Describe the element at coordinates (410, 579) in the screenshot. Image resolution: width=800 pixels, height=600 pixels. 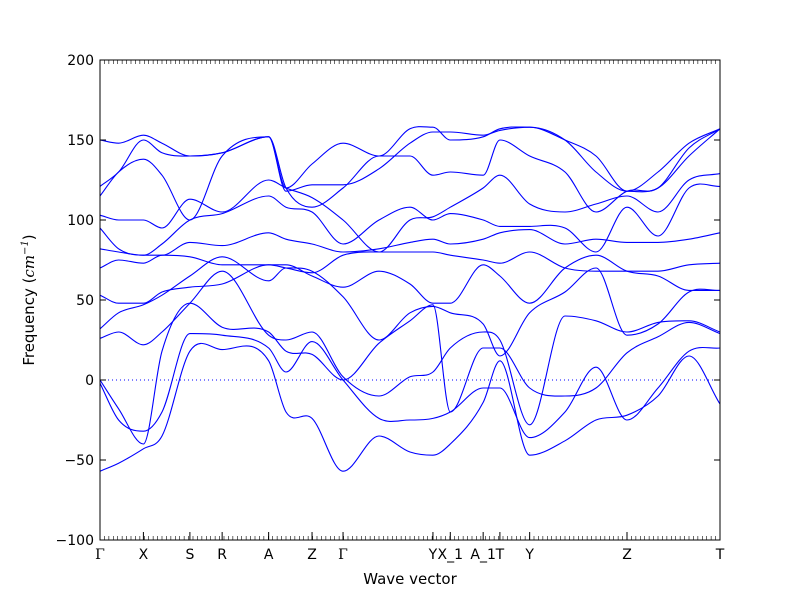
I see `x-axis-label: Wave vector` at that location.